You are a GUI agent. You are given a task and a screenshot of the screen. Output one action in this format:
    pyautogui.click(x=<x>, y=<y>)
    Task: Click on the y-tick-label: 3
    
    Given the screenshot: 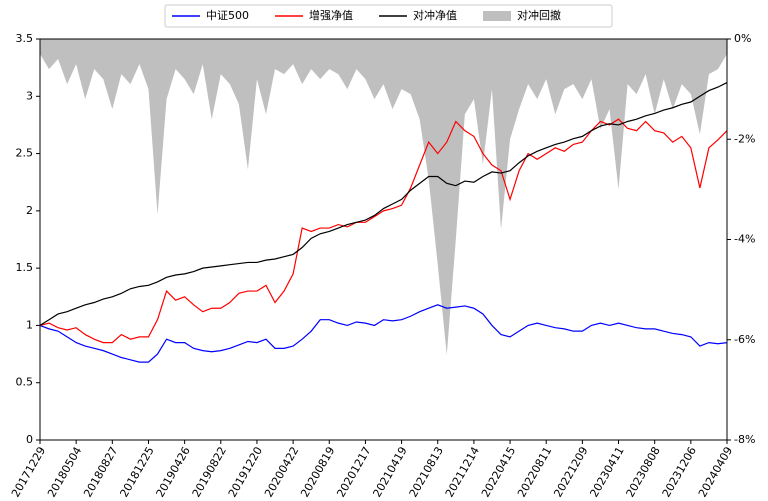 What is the action you would take?
    pyautogui.click(x=29, y=95)
    